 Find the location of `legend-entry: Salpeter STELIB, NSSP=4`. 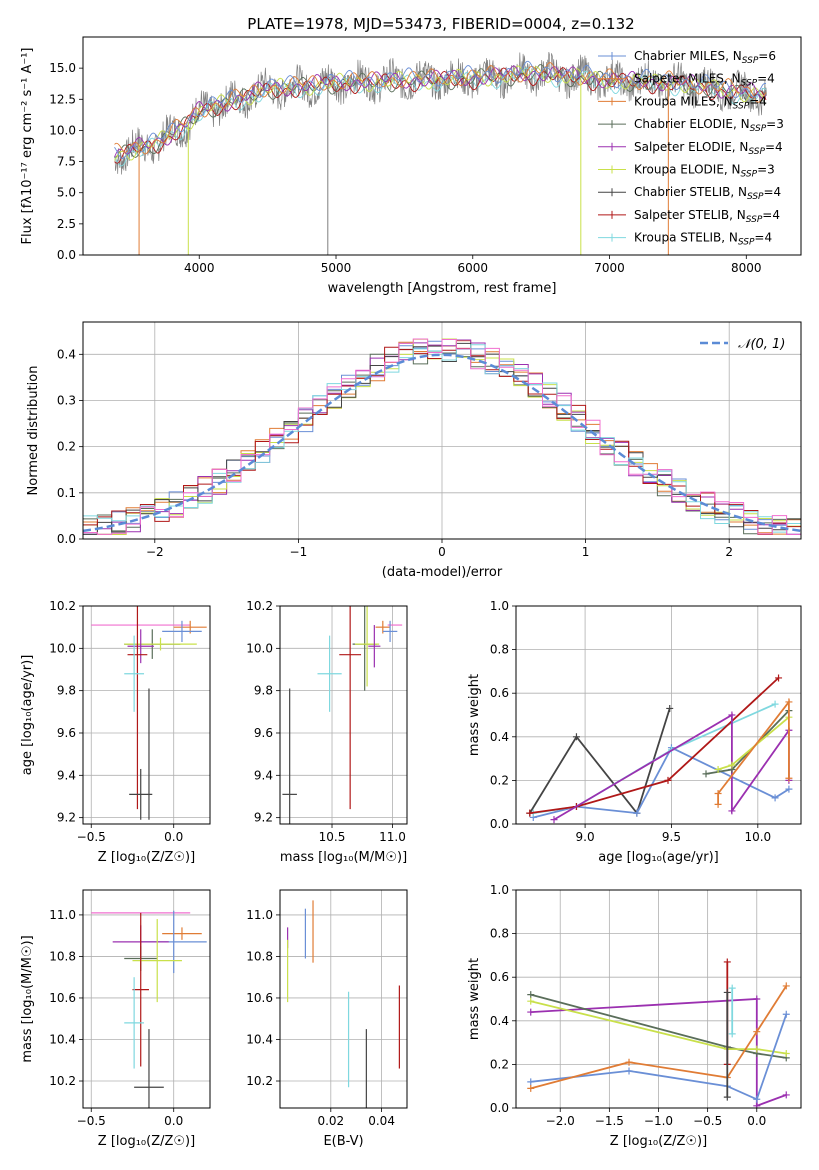

legend-entry: Salpeter STELIB, NSSP=4 is located at coordinates (707, 216).